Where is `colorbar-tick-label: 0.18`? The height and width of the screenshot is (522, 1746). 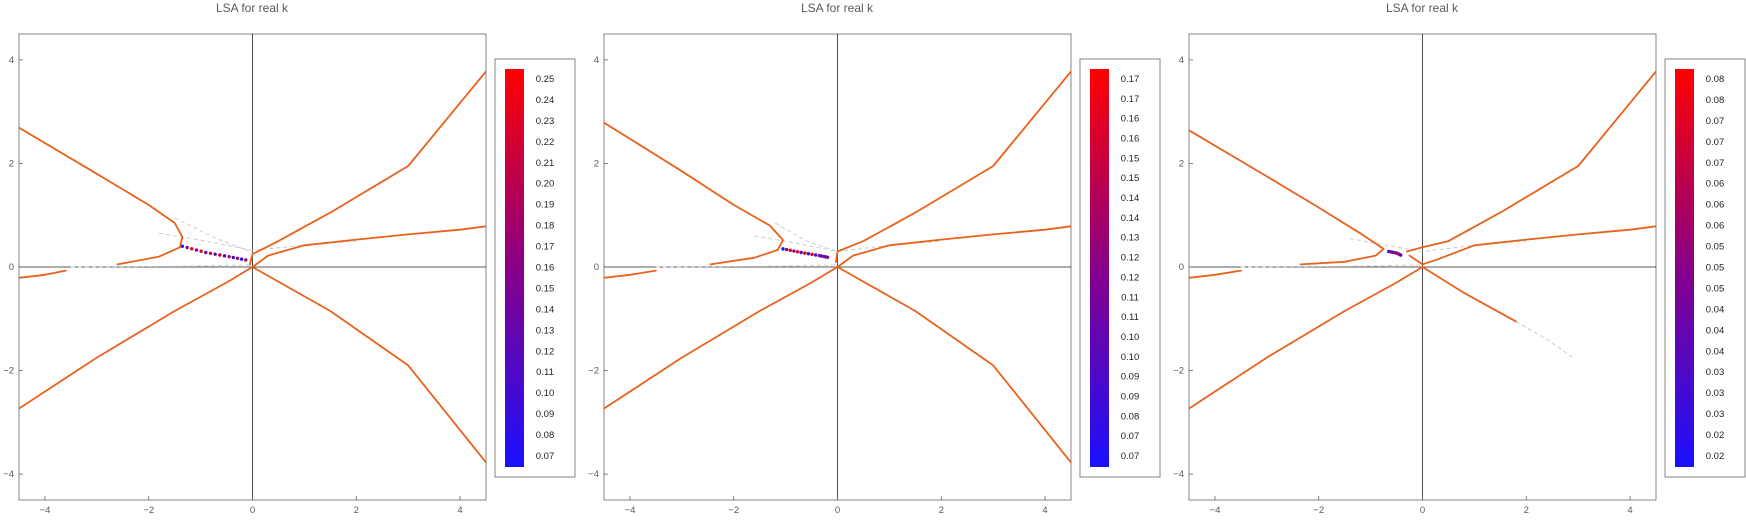 colorbar-tick-label: 0.18 is located at coordinates (545, 226).